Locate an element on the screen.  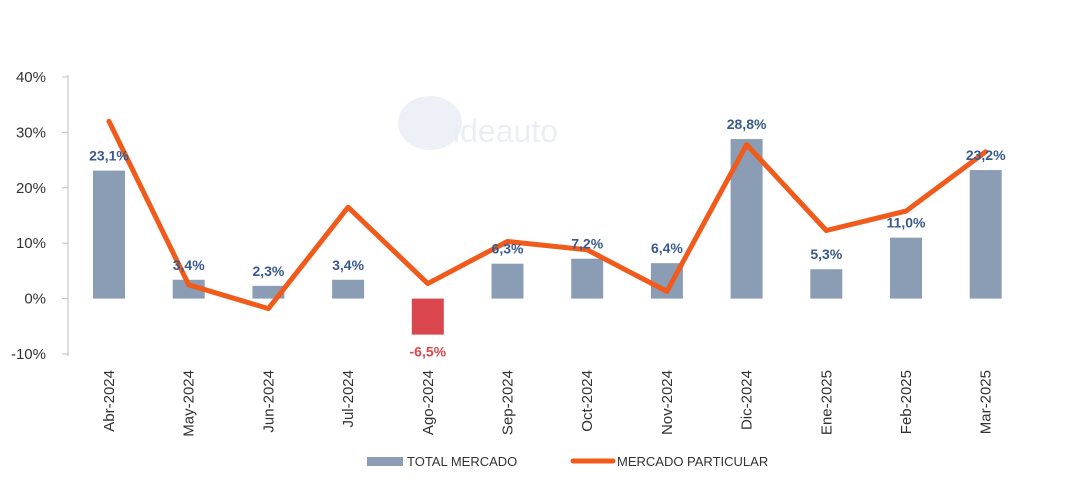
bar-label-sep-2024: 6,3% is located at coordinates (508, 249).